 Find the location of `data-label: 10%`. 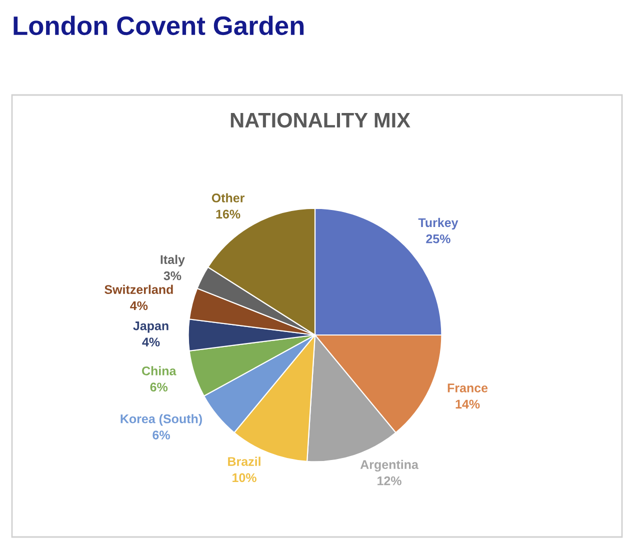

data-label: 10% is located at coordinates (244, 477).